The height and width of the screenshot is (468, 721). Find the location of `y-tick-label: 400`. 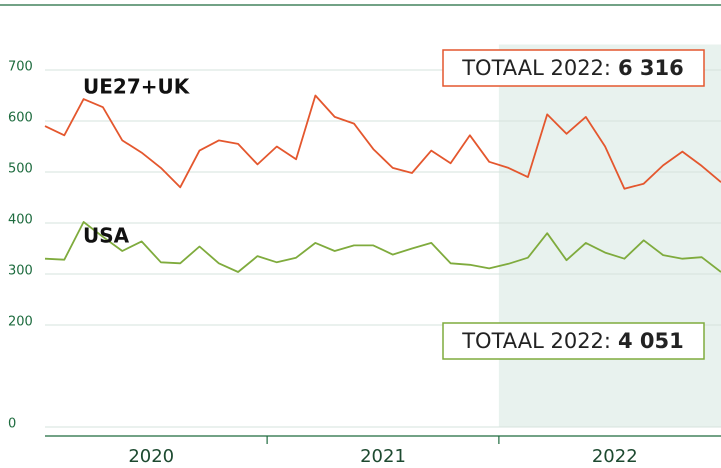

y-tick-label: 400 is located at coordinates (20, 220).